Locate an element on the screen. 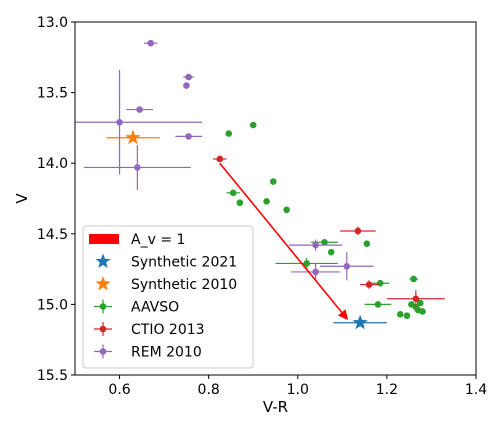  legend-label: CTIO 2013 is located at coordinates (168, 330).